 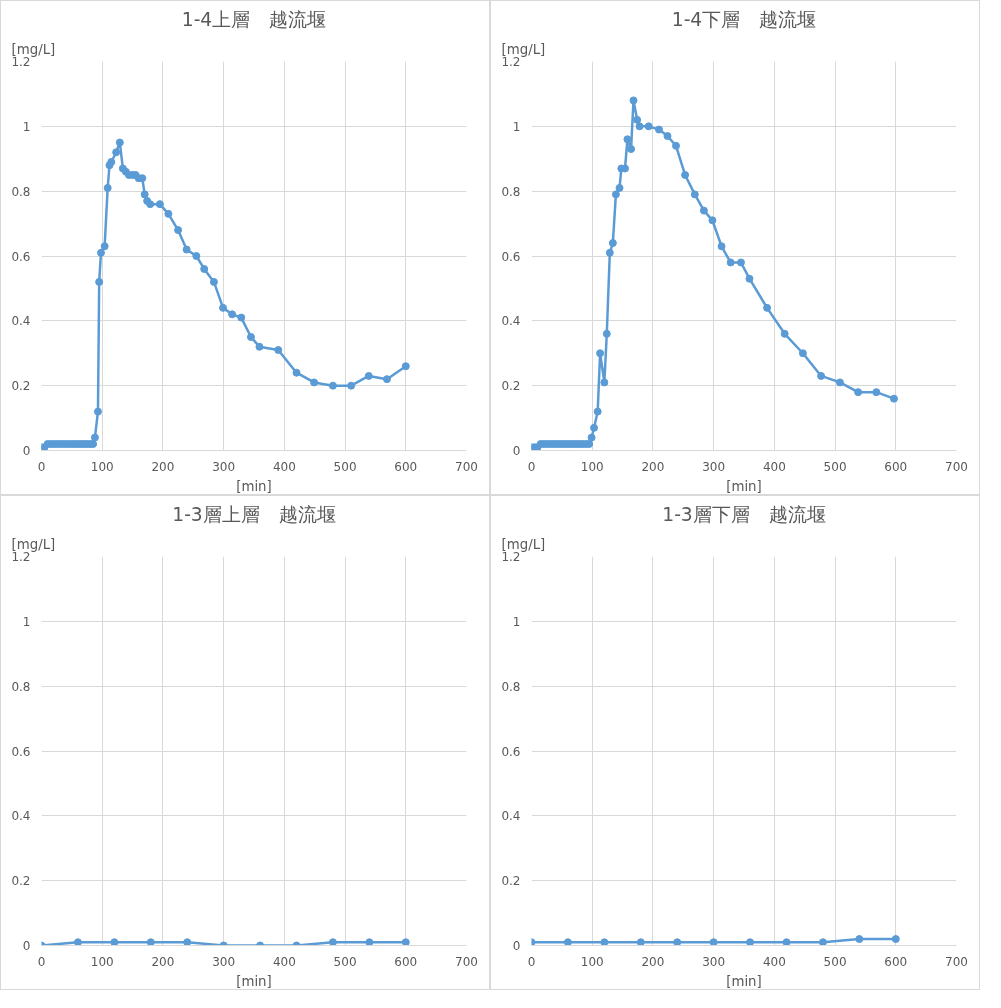 What do you see at coordinates (254, 19) in the screenshot?
I see `chart-title: 1-4上層 越流堰` at bounding box center [254, 19].